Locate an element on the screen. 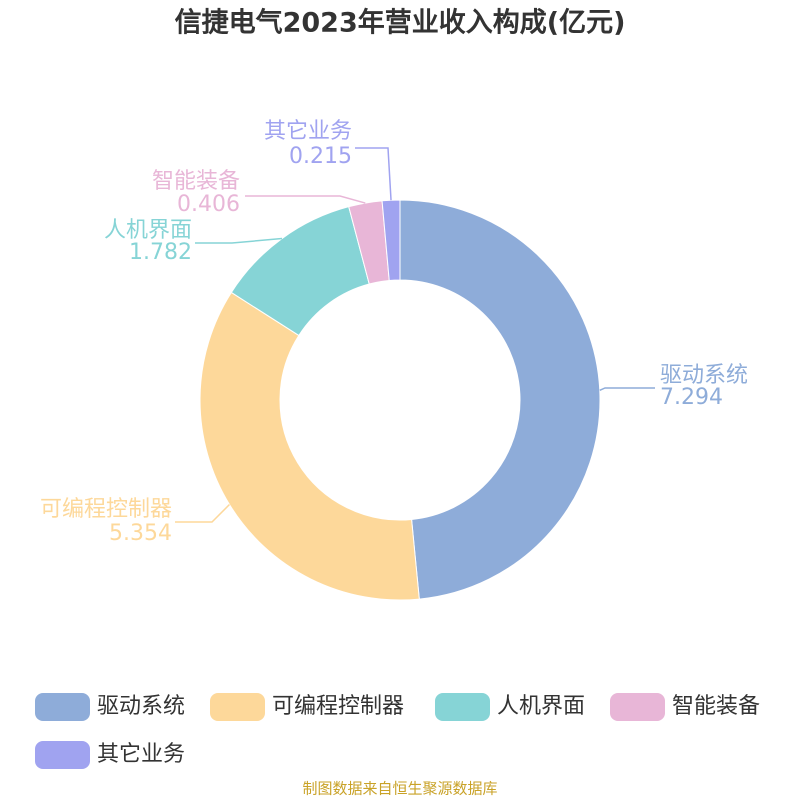 Image resolution: width=800 pixels, height=804 pixels. legend-label: 智能装备 is located at coordinates (716, 706).